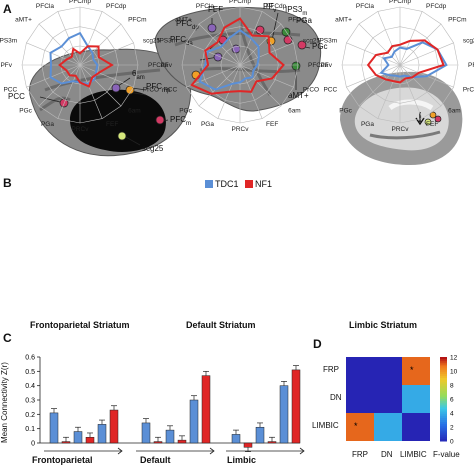  I want to click on radar-label-PGc: PGc, so click(185, 110).